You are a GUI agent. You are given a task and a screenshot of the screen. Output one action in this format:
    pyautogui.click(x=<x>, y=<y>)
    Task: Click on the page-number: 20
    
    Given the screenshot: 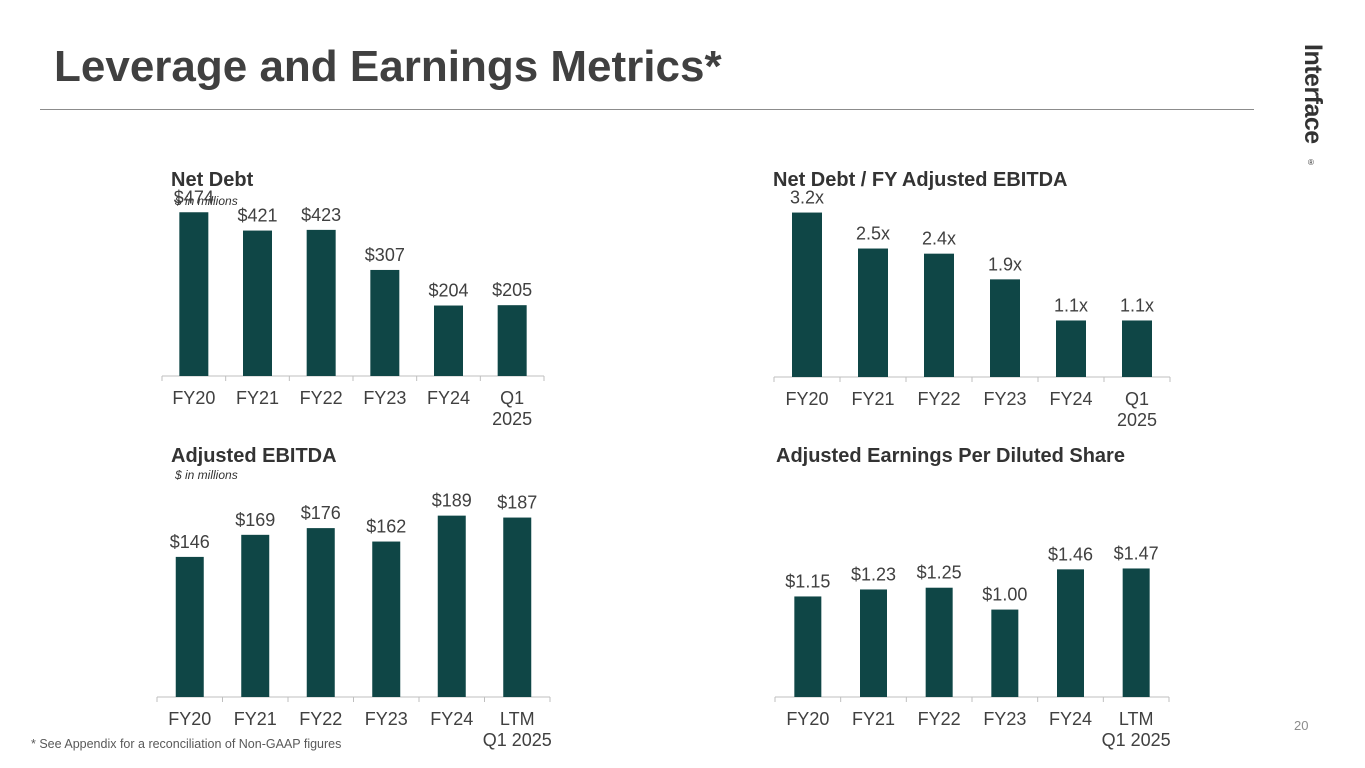 What is the action you would take?
    pyautogui.click(x=1301, y=725)
    